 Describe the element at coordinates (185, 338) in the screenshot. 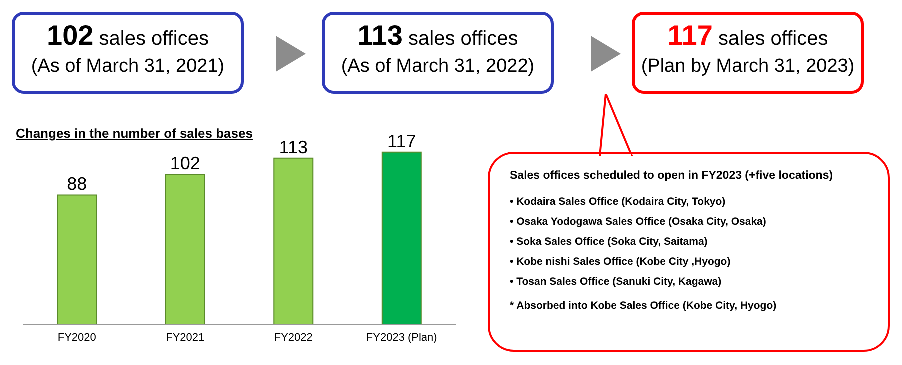

I see `x-tick-label: FY2021` at that location.